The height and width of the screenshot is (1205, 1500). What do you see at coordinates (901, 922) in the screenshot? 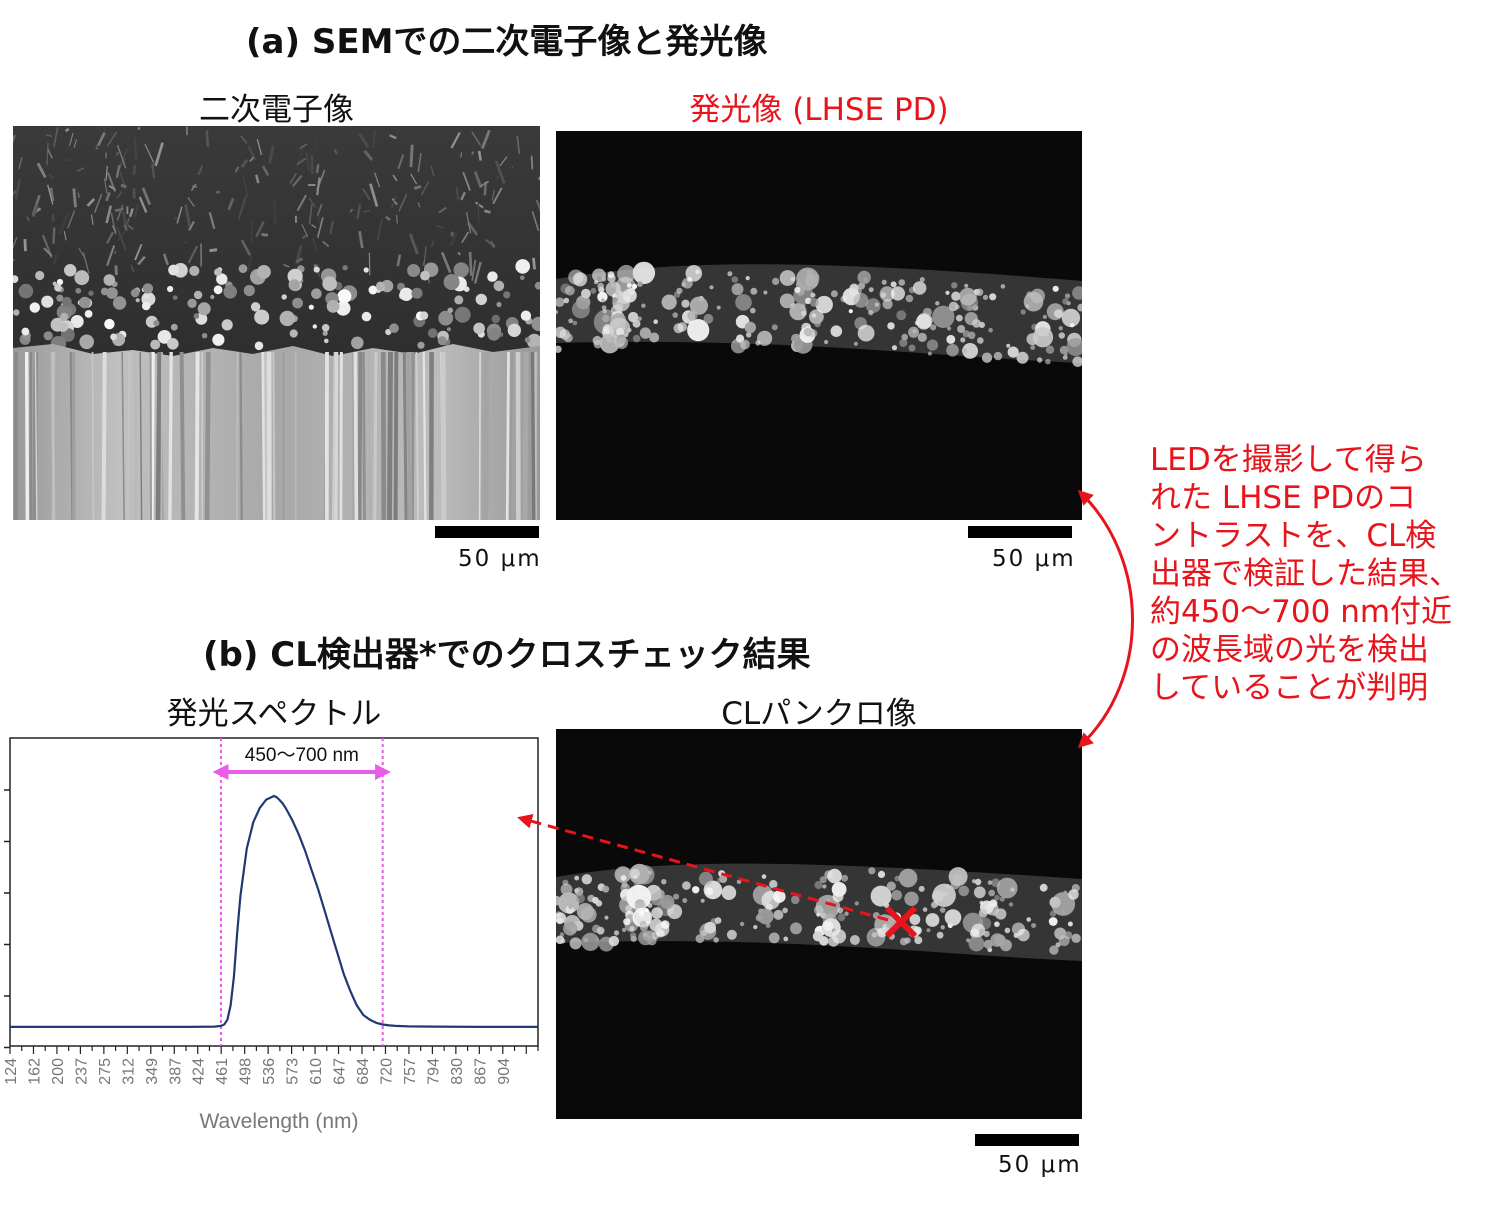
I see `cross-mark-icon` at bounding box center [901, 922].